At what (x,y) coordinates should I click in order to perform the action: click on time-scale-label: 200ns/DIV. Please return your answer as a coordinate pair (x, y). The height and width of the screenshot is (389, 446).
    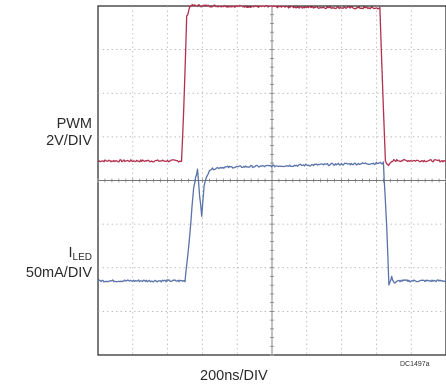
    Looking at the image, I should click on (234, 376).